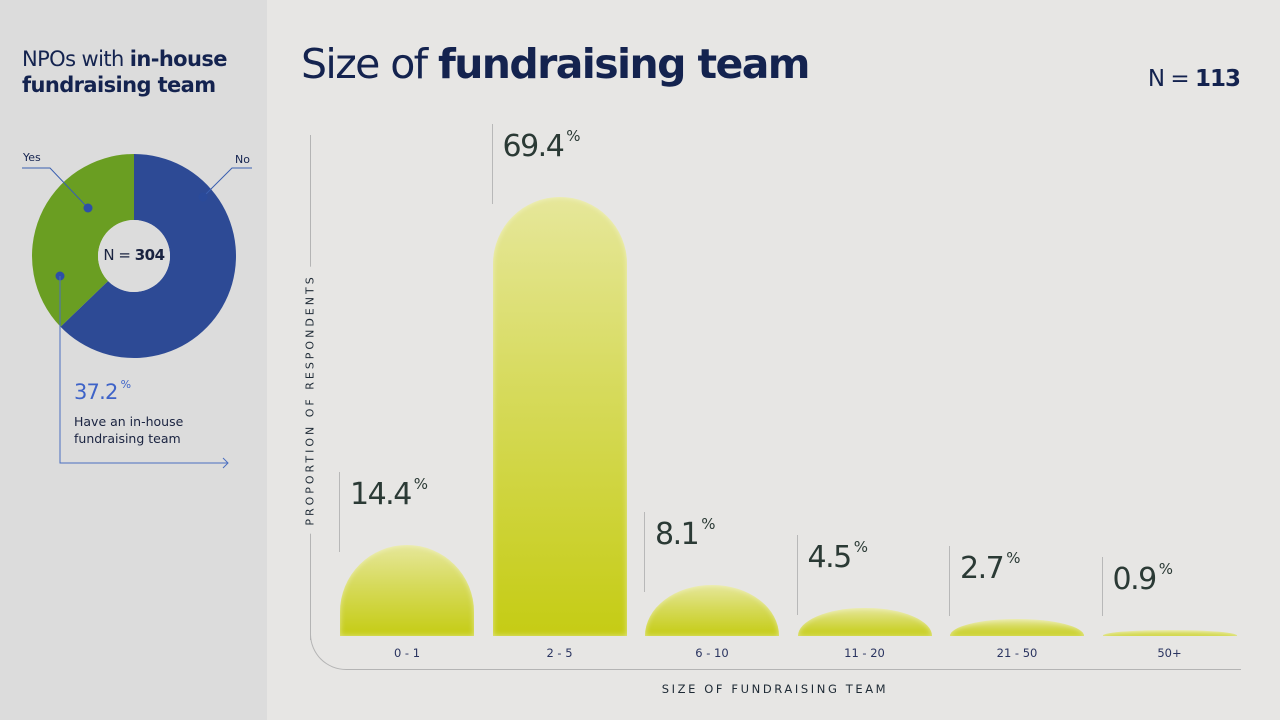 This screenshot has width=1280, height=720. I want to click on highlight-percentage: 37.2%, so click(102, 391).